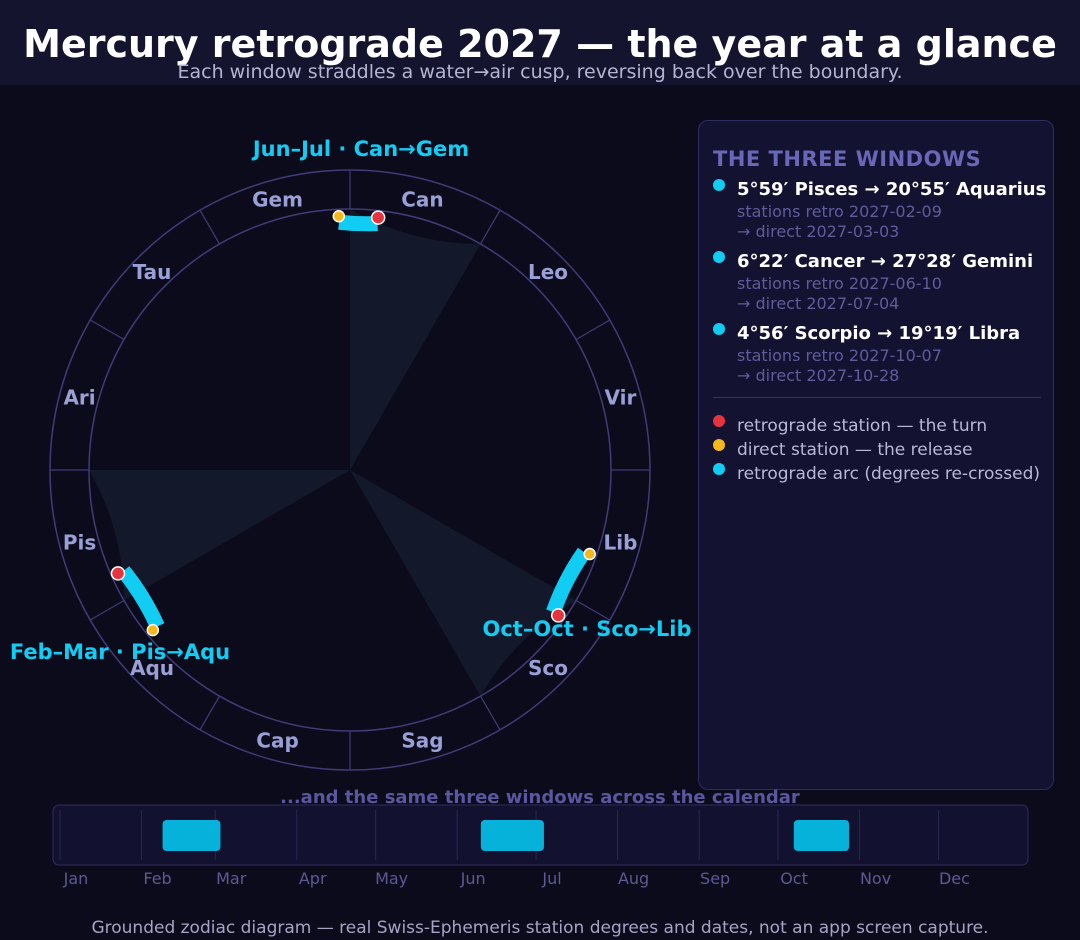 The image size is (1080, 940). I want to click on month-label: Apr, so click(313, 878).